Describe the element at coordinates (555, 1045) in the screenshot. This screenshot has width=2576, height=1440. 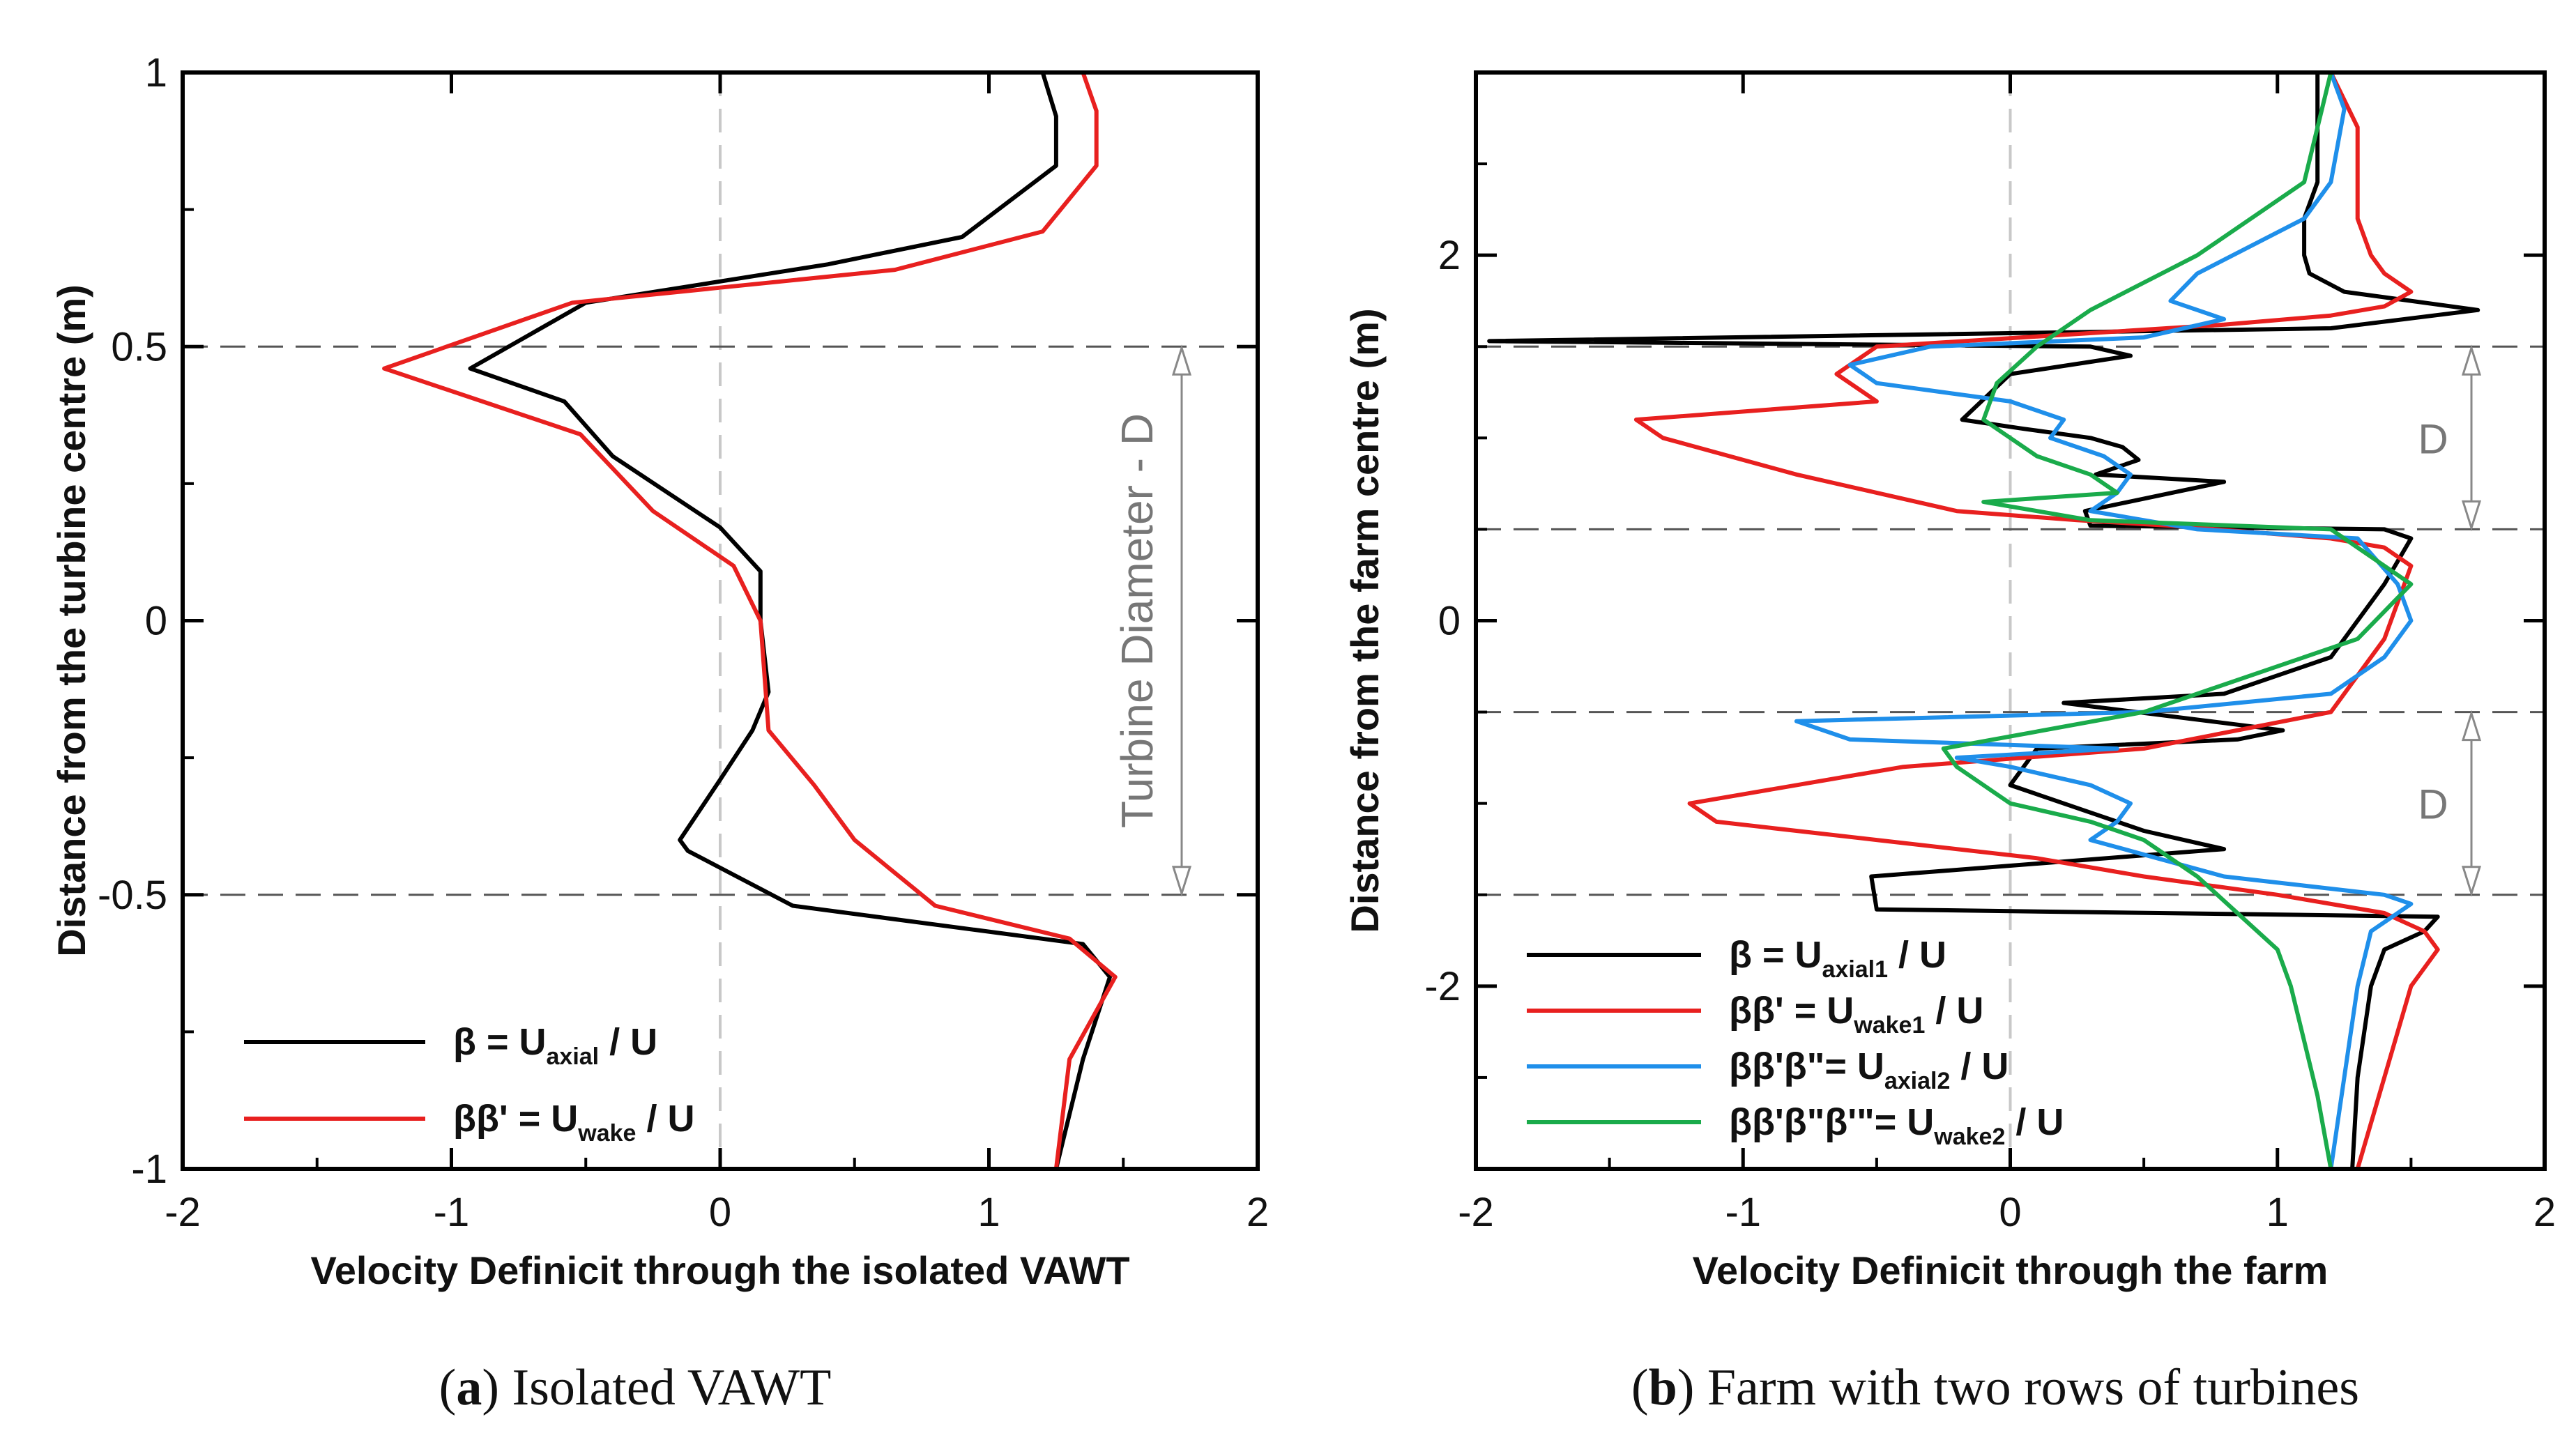
I see `legend-entry-1: β = Uaxial / U` at that location.